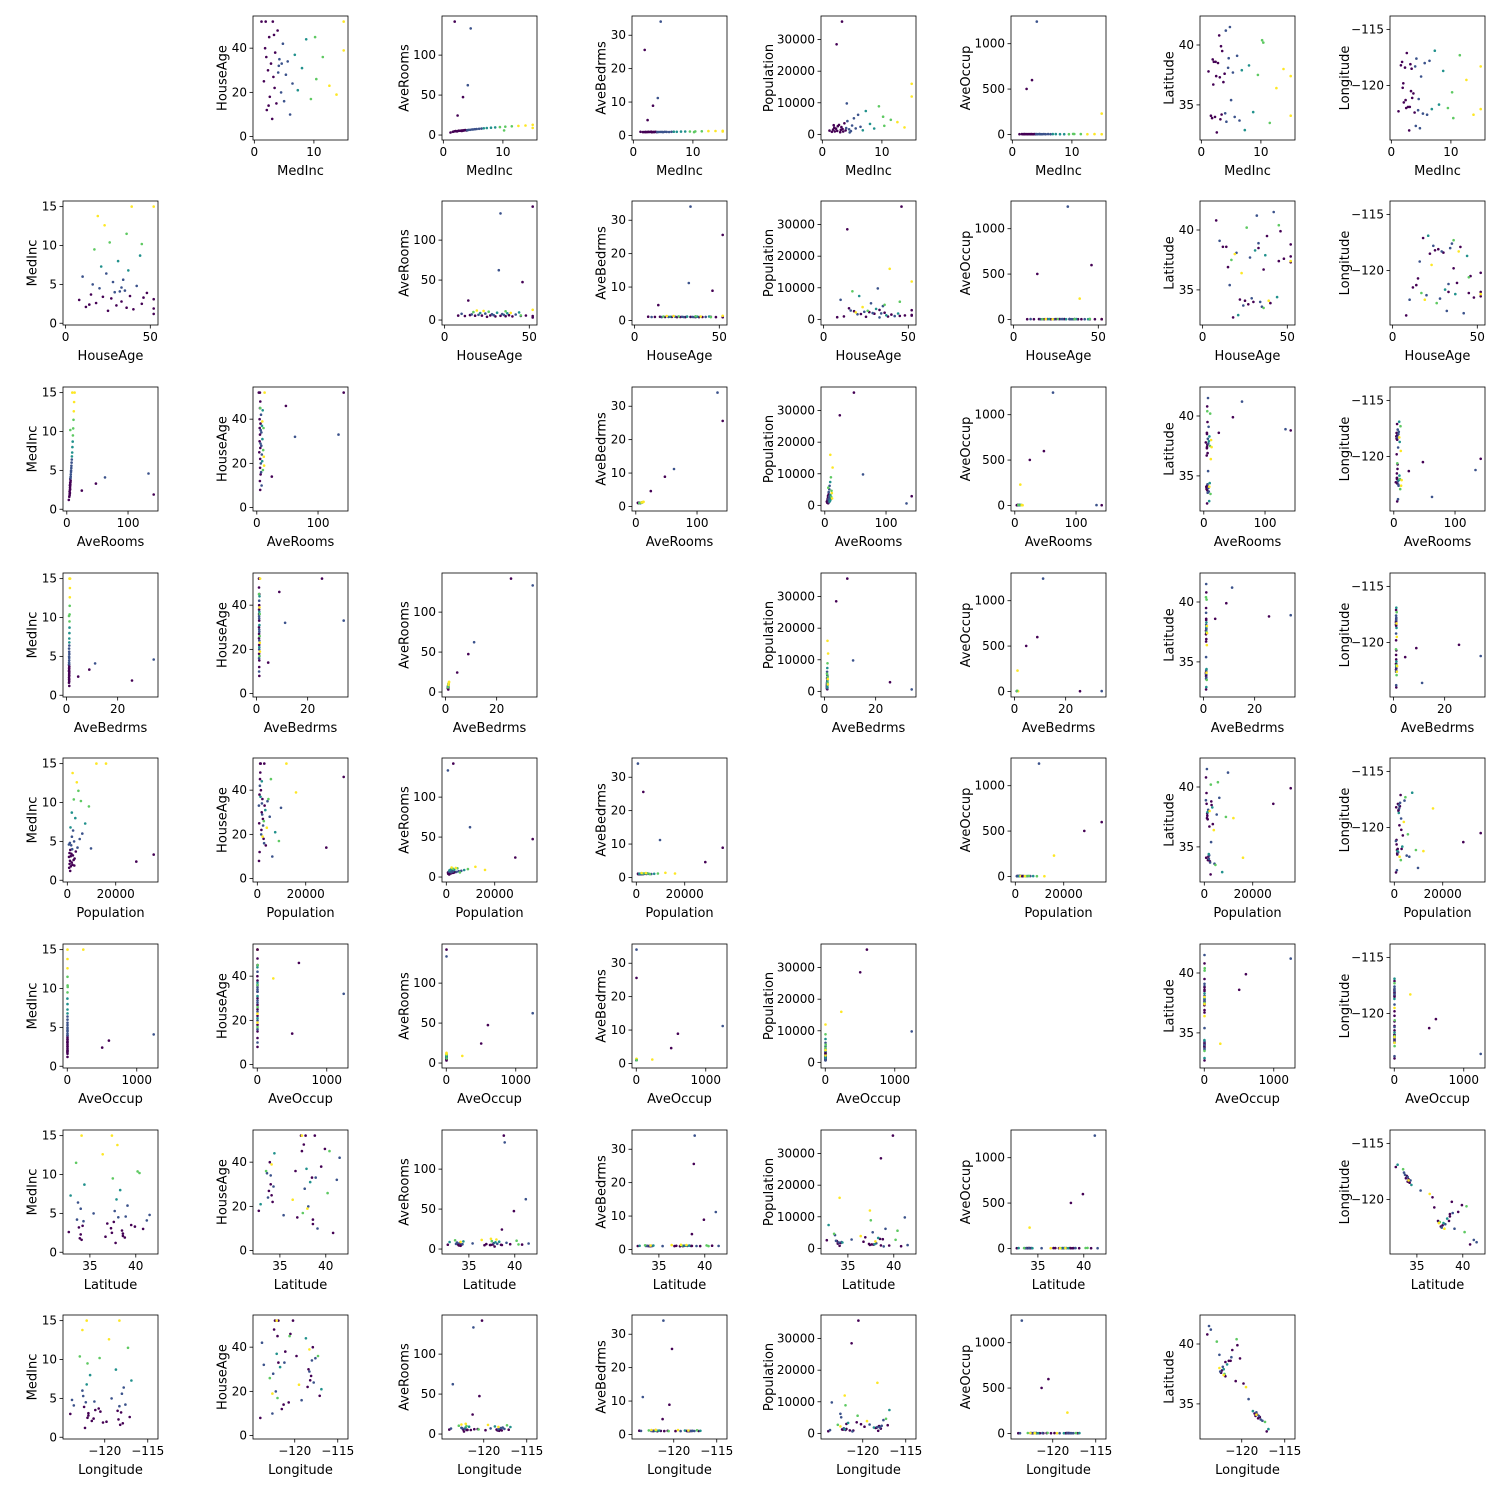 Image resolution: width=1500 pixels, height=1500 pixels. Describe the element at coordinates (796, 968) in the screenshot. I see `y-tick-label: 30000` at that location.